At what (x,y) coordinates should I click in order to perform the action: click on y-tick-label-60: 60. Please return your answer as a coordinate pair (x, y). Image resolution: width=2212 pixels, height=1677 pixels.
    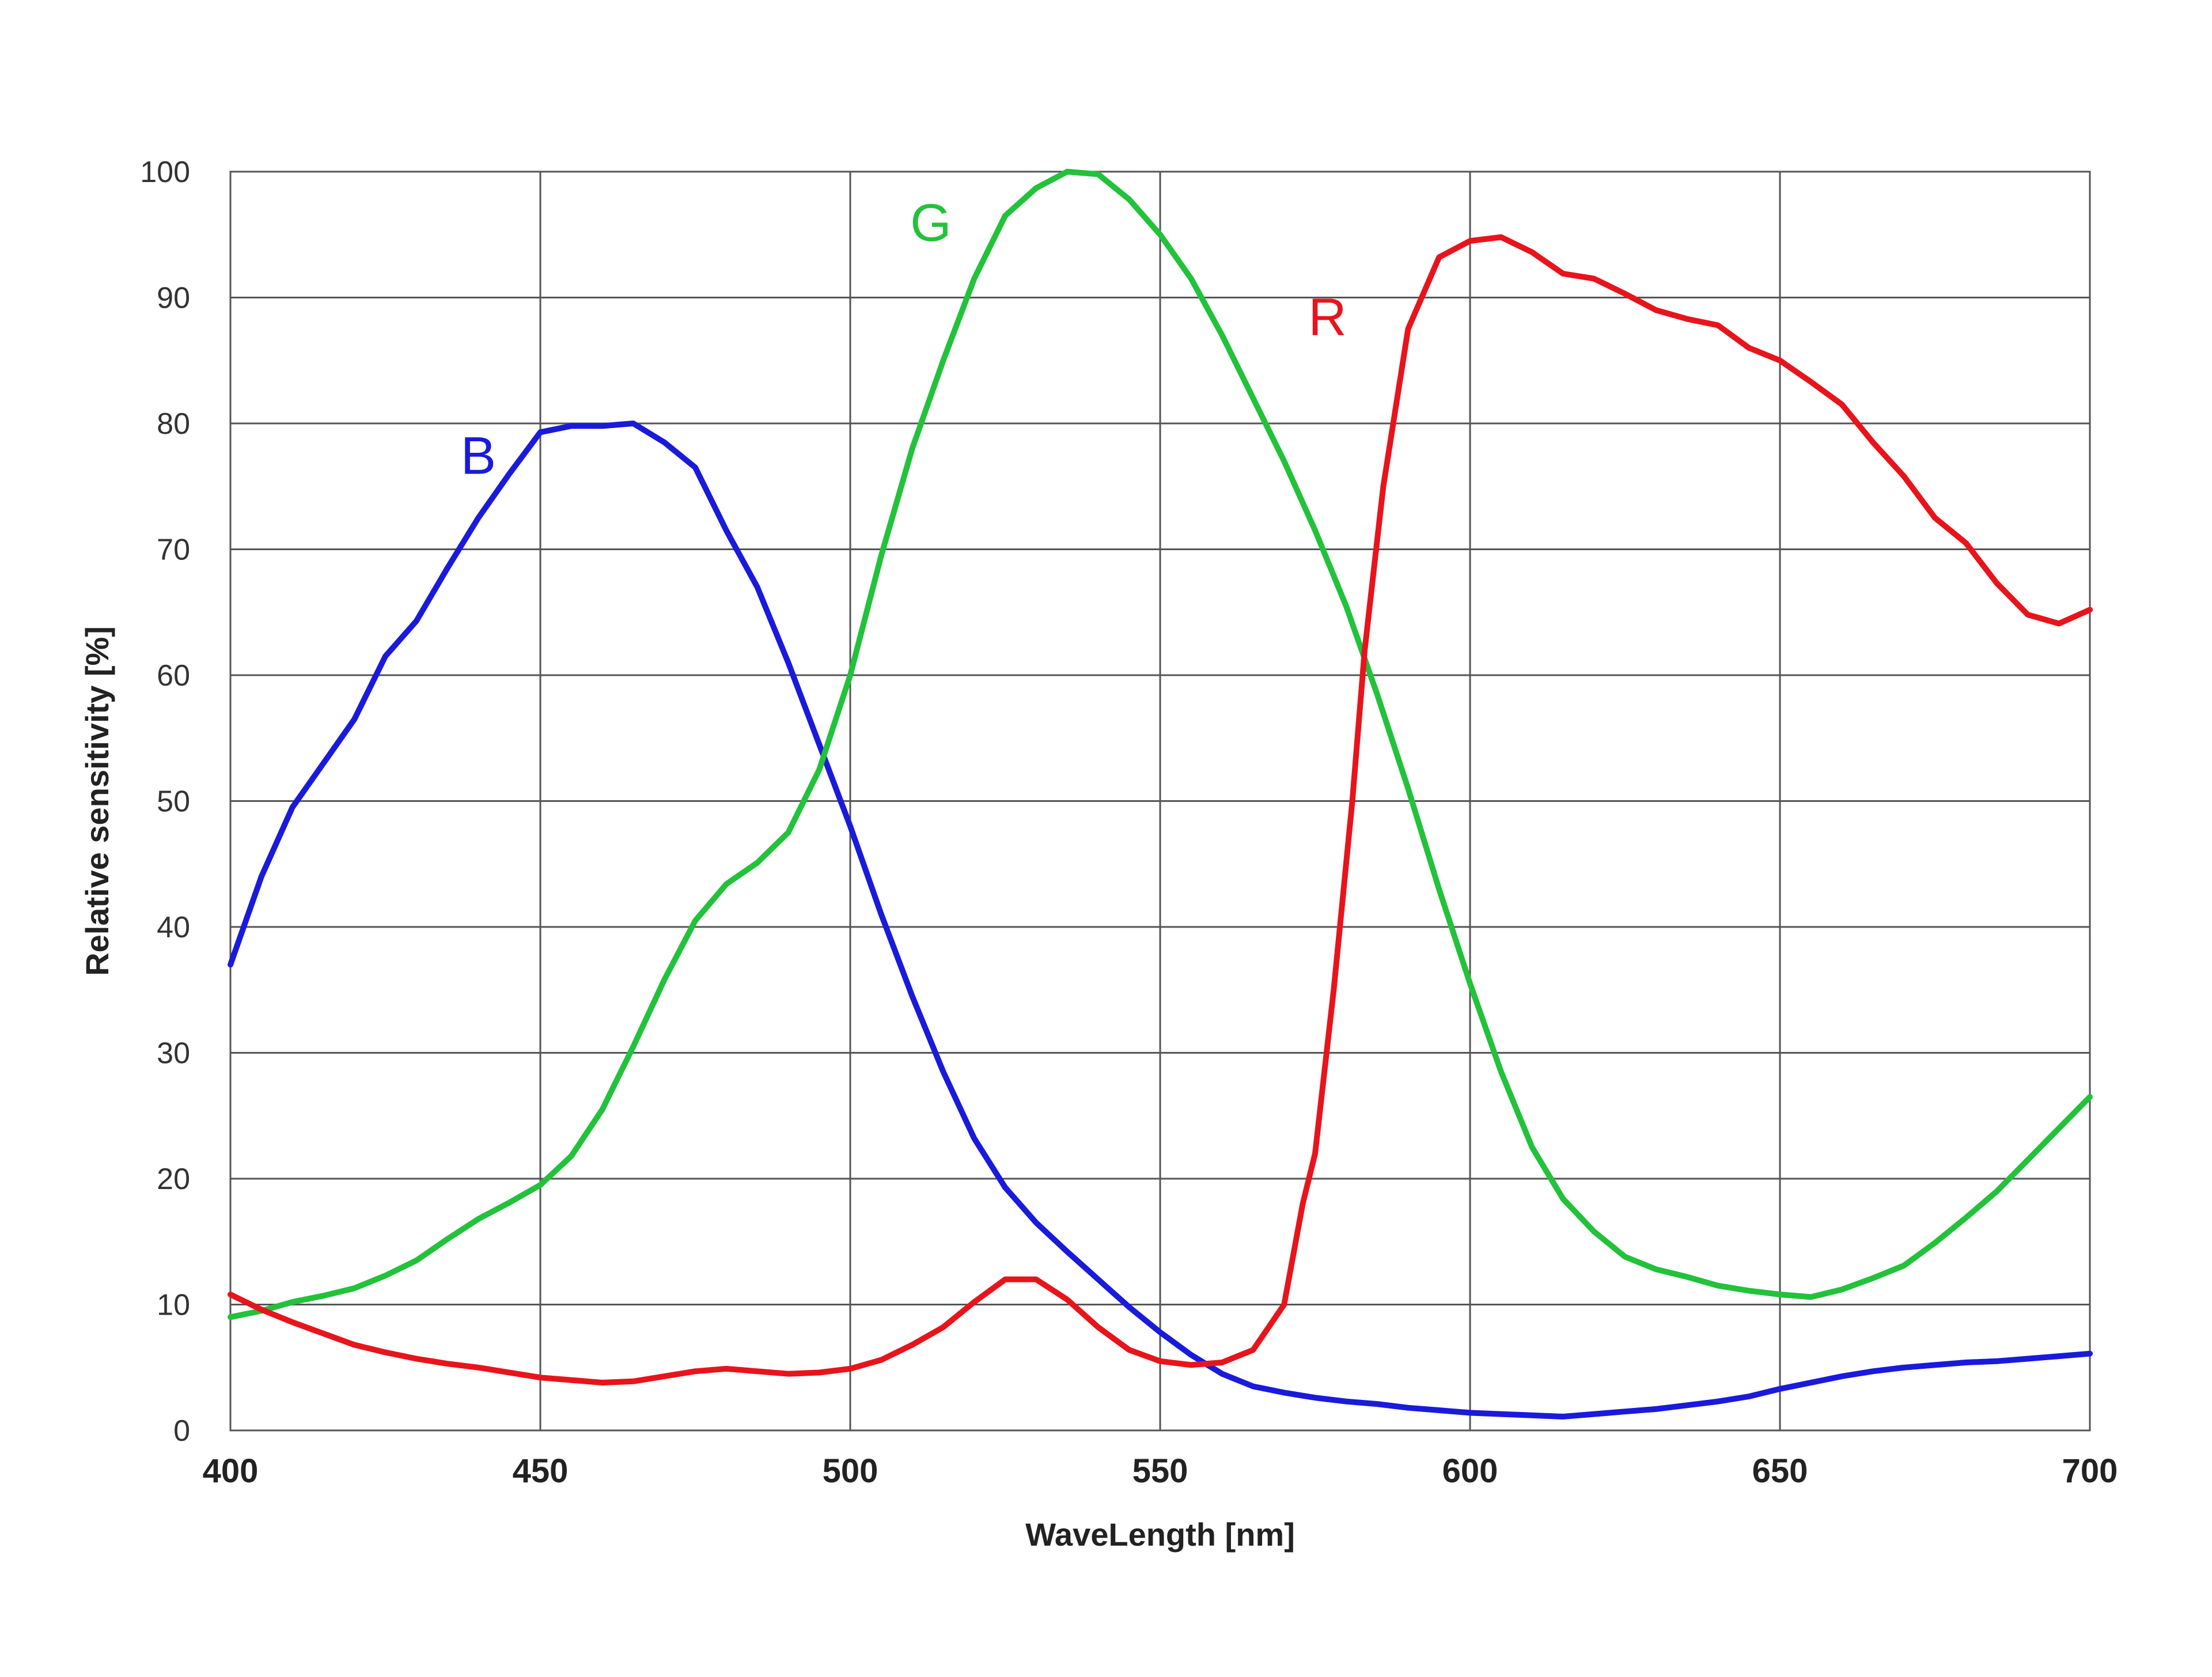
    Looking at the image, I should click on (173, 675).